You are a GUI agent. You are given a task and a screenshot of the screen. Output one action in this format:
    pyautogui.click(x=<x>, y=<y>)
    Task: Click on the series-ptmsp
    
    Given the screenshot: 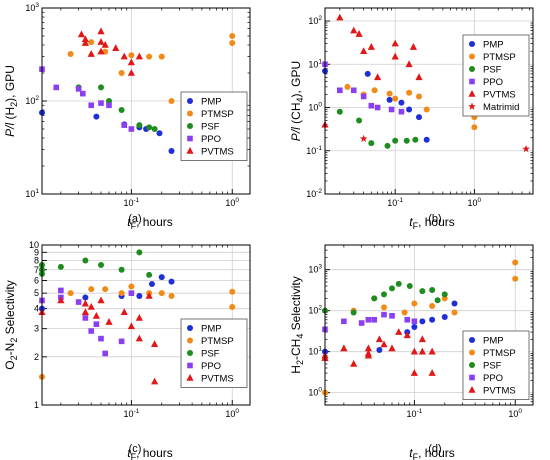 What is the action you would take?
    pyautogui.click(x=151, y=68)
    